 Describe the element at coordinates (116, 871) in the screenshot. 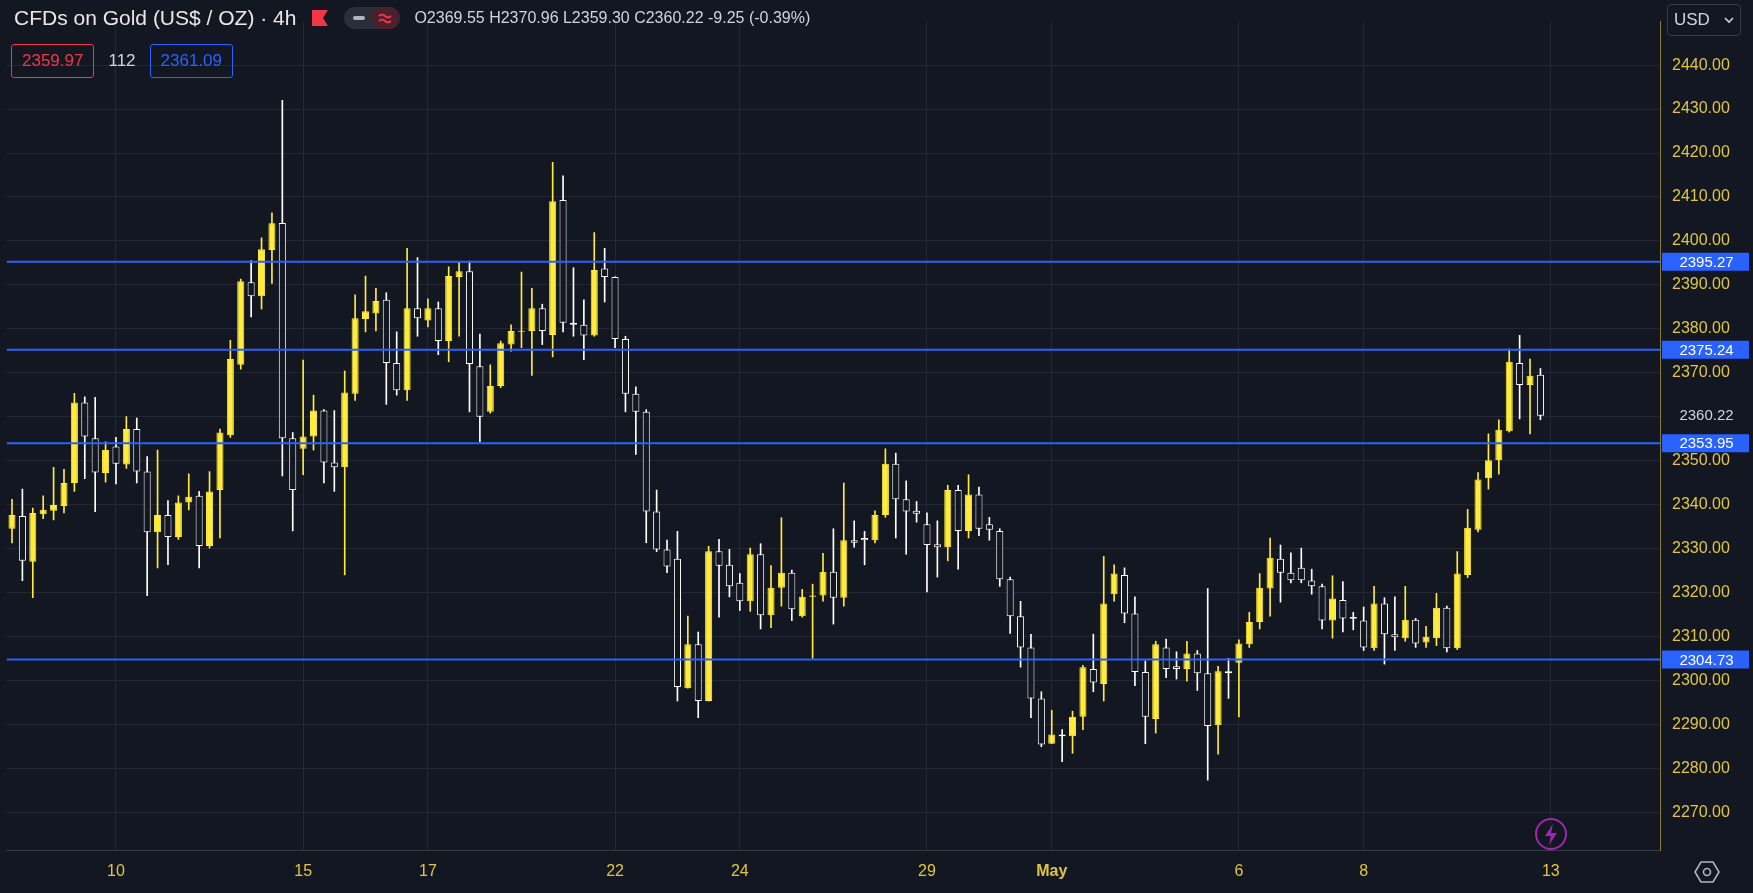

I see `x-tick-label: 10` at that location.